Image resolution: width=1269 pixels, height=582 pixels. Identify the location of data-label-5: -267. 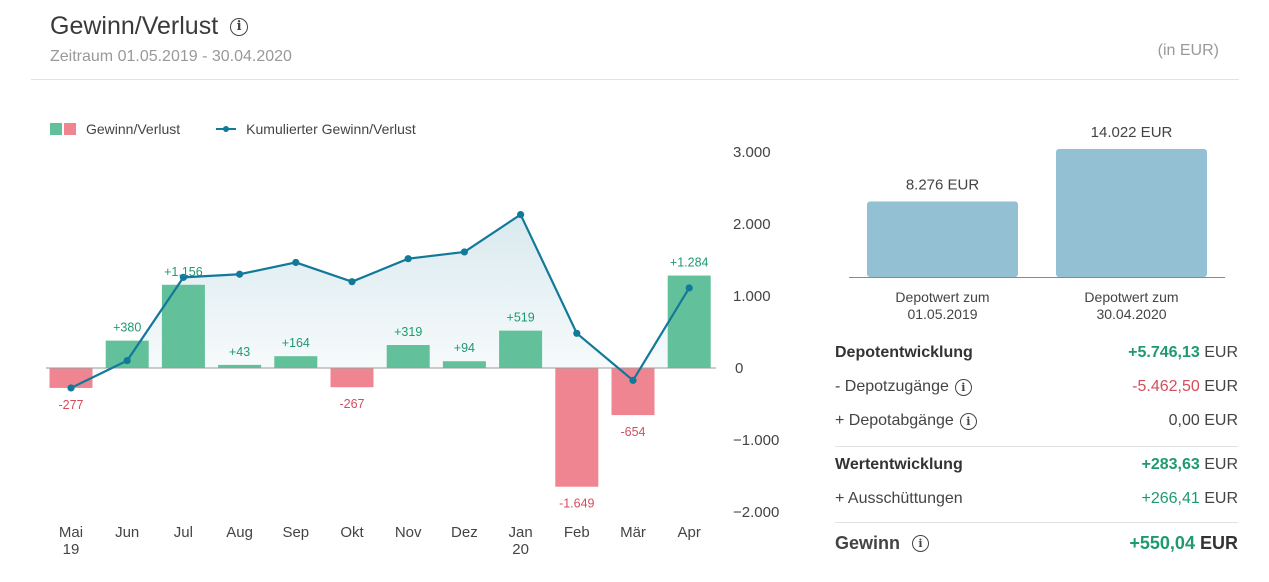
(351, 404).